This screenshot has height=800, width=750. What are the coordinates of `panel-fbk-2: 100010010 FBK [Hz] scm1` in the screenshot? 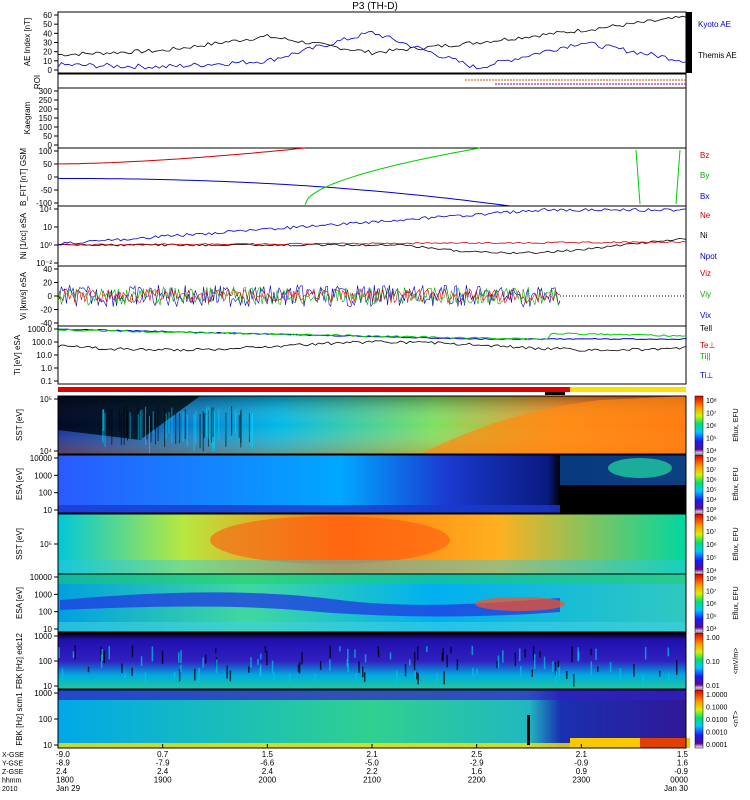 It's located at (352, 719).